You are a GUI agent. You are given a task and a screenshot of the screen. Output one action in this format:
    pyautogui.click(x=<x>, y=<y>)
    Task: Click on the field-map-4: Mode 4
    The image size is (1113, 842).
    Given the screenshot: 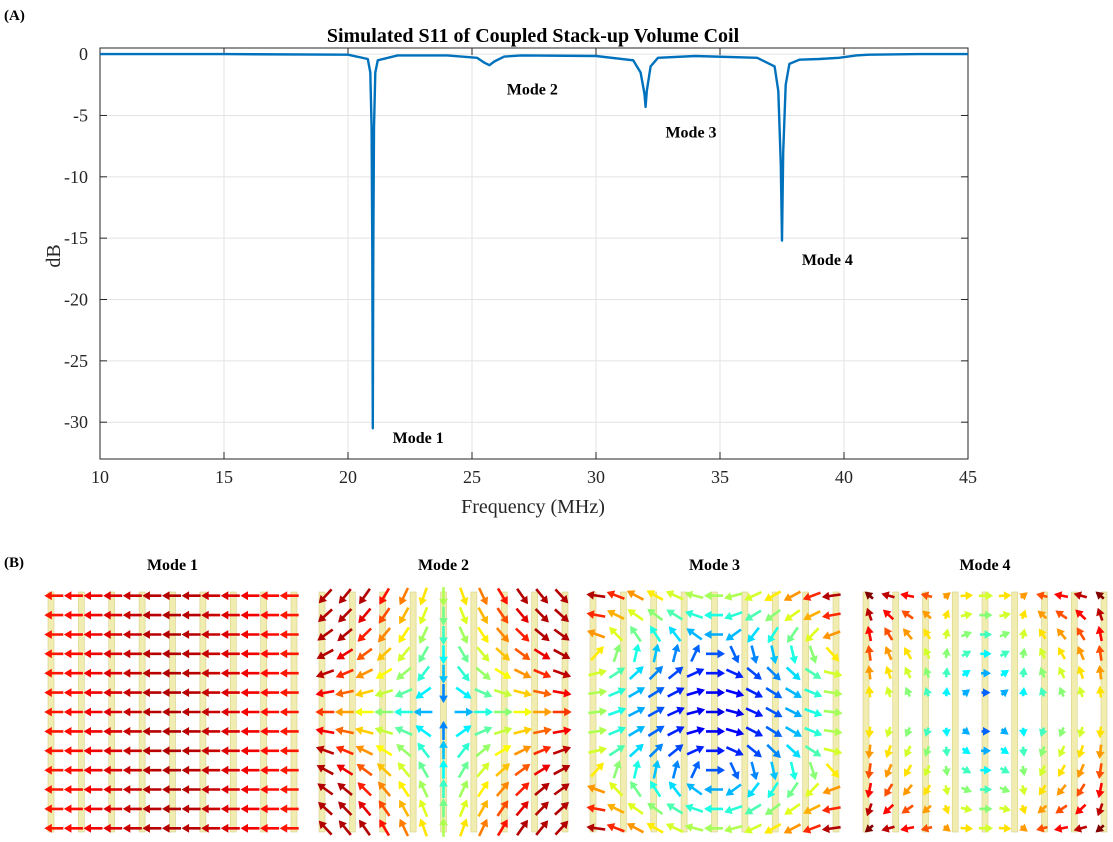 What is the action you would take?
    pyautogui.click(x=985, y=695)
    